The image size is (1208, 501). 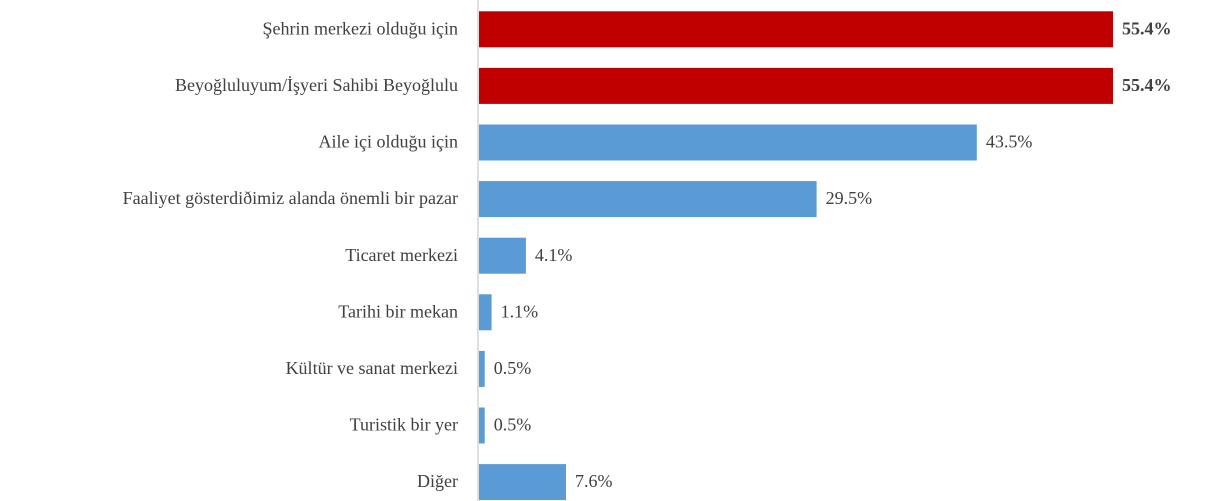 What do you see at coordinates (316, 85) in the screenshot?
I see `category-label: Beyoğluluyum/İşyeri Sahibi Beyoğlulu` at bounding box center [316, 85].